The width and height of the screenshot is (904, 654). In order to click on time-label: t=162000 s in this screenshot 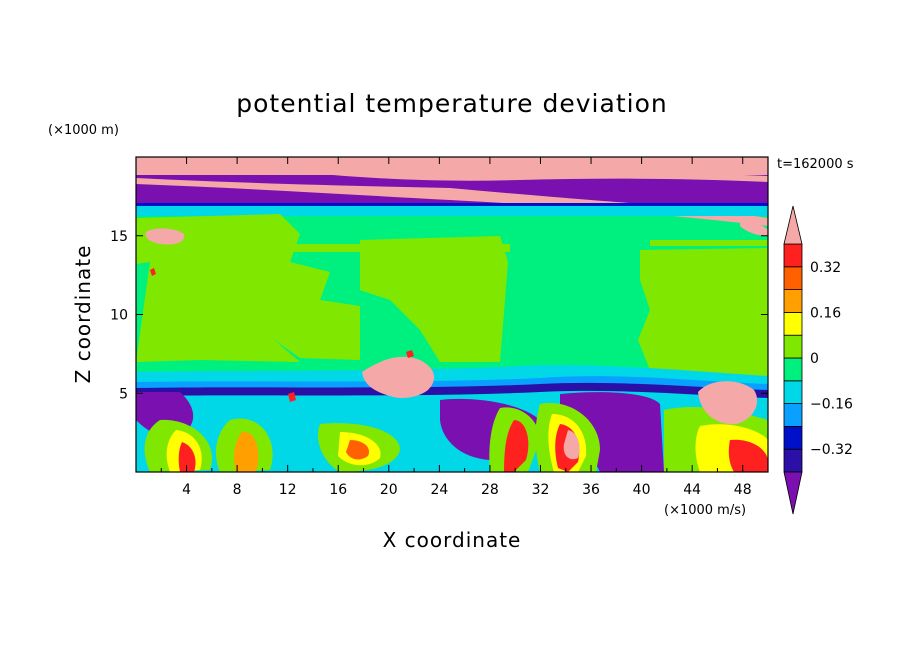, I will do `click(815, 164)`.